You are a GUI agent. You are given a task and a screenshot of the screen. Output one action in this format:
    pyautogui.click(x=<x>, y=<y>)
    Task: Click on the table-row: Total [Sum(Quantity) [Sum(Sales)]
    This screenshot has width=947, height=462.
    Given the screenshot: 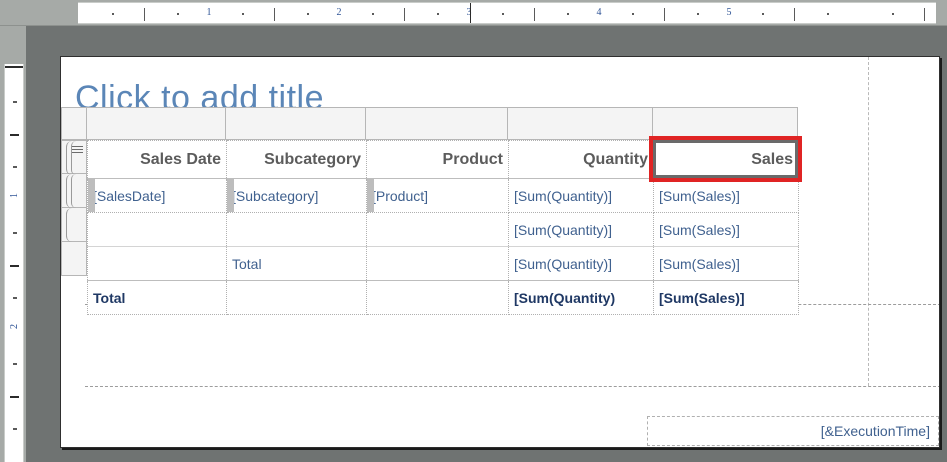 What is the action you would take?
    pyautogui.click(x=443, y=297)
    